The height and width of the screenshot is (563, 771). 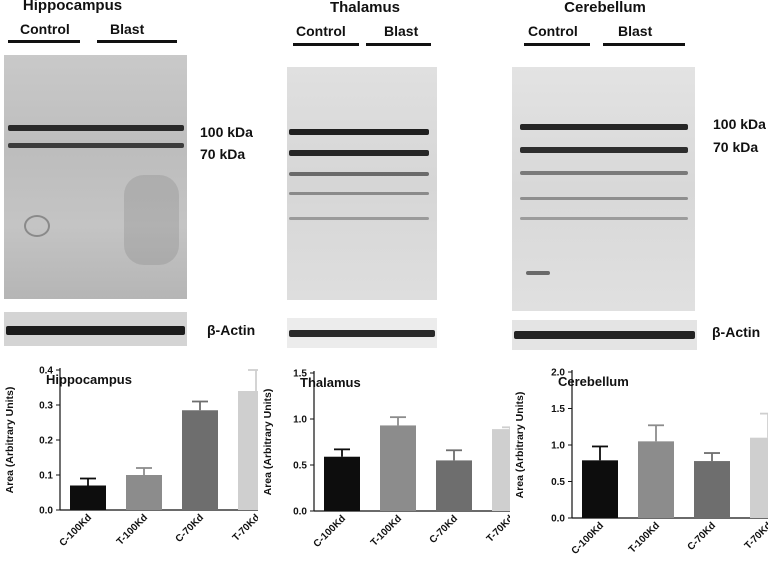 What do you see at coordinates (330, 382) in the screenshot?
I see `chart-title: Thalamus` at bounding box center [330, 382].